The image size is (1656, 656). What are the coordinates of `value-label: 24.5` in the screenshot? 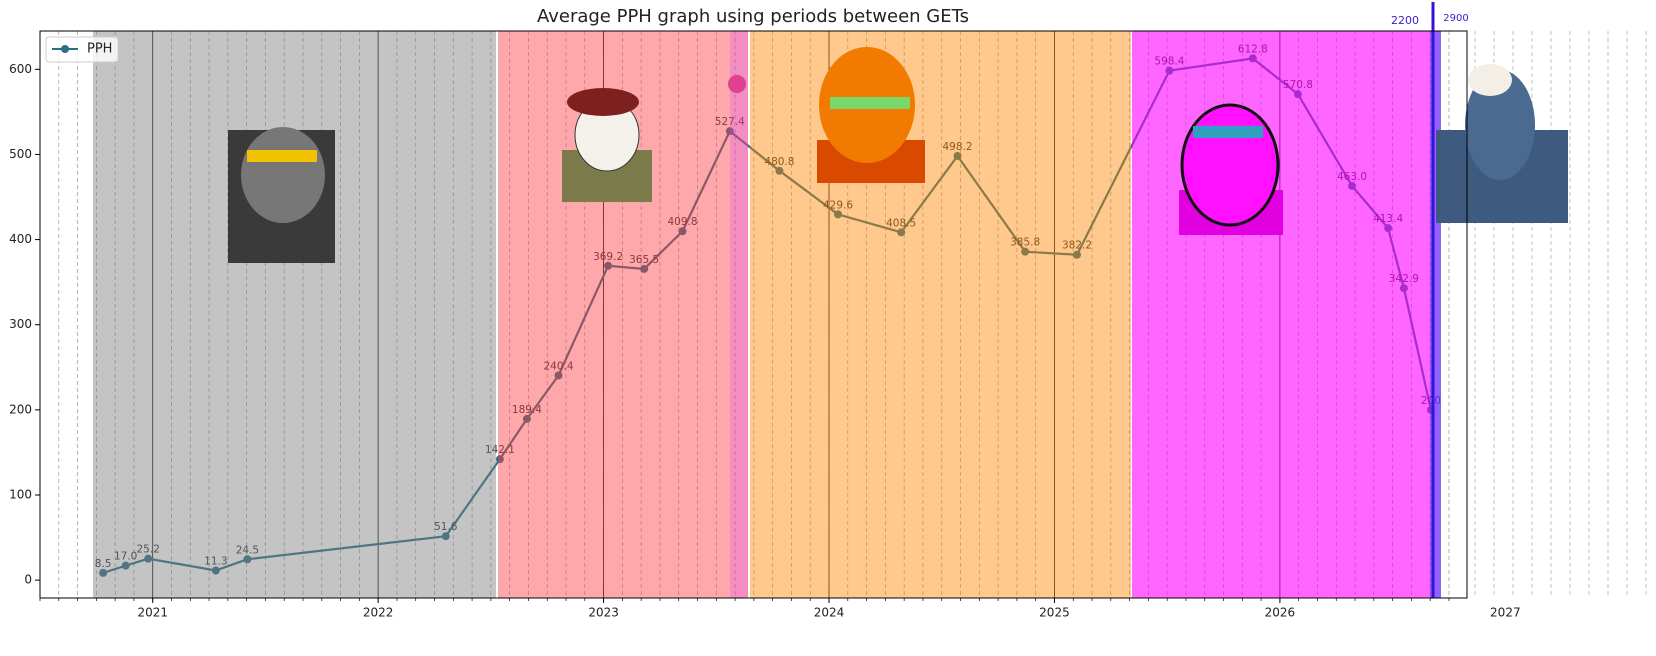 It's located at (247, 550).